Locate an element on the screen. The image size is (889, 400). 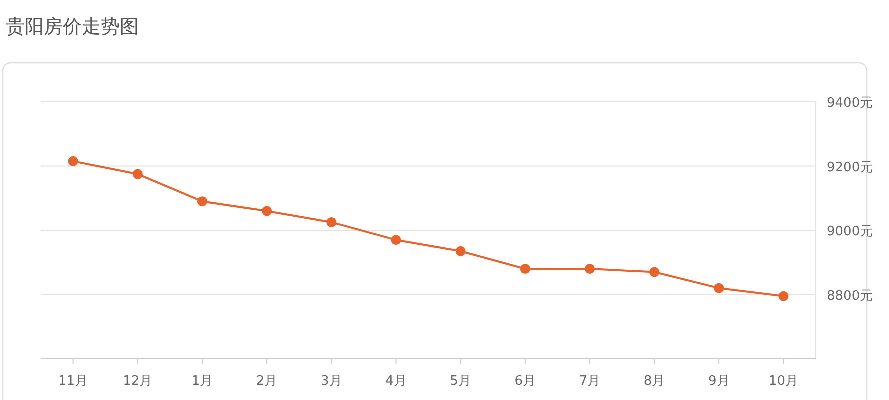
x-tick-label: 4月 is located at coordinates (396, 381).